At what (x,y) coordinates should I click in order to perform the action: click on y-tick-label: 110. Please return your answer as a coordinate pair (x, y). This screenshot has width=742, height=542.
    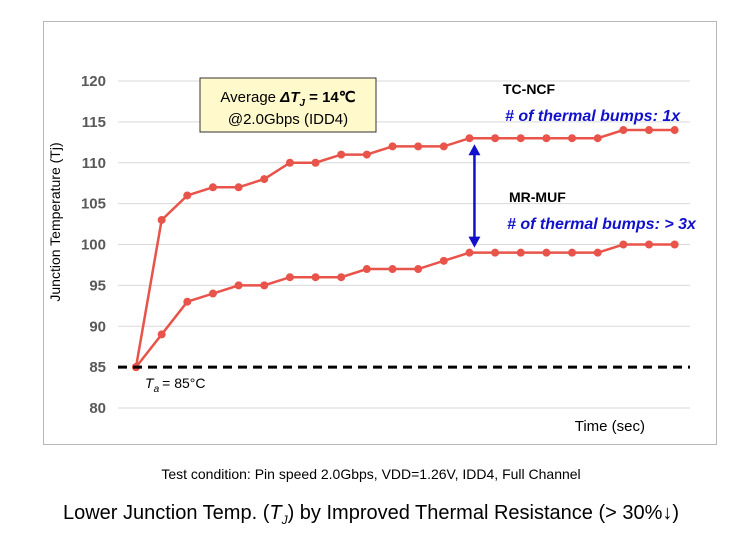
    Looking at the image, I should click on (94, 163).